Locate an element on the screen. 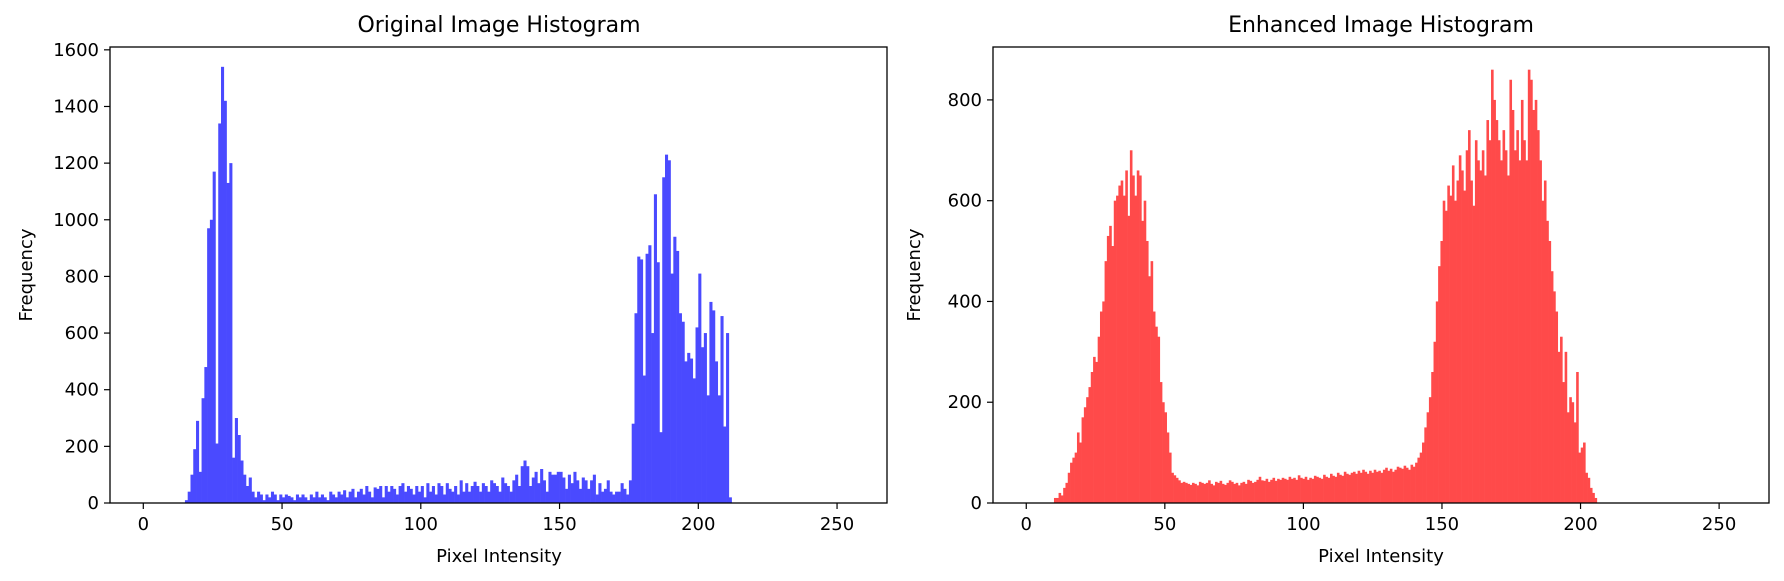 The width and height of the screenshot is (1784, 581). enhanced-histogram-x-tick-label: 150 is located at coordinates (1442, 524).